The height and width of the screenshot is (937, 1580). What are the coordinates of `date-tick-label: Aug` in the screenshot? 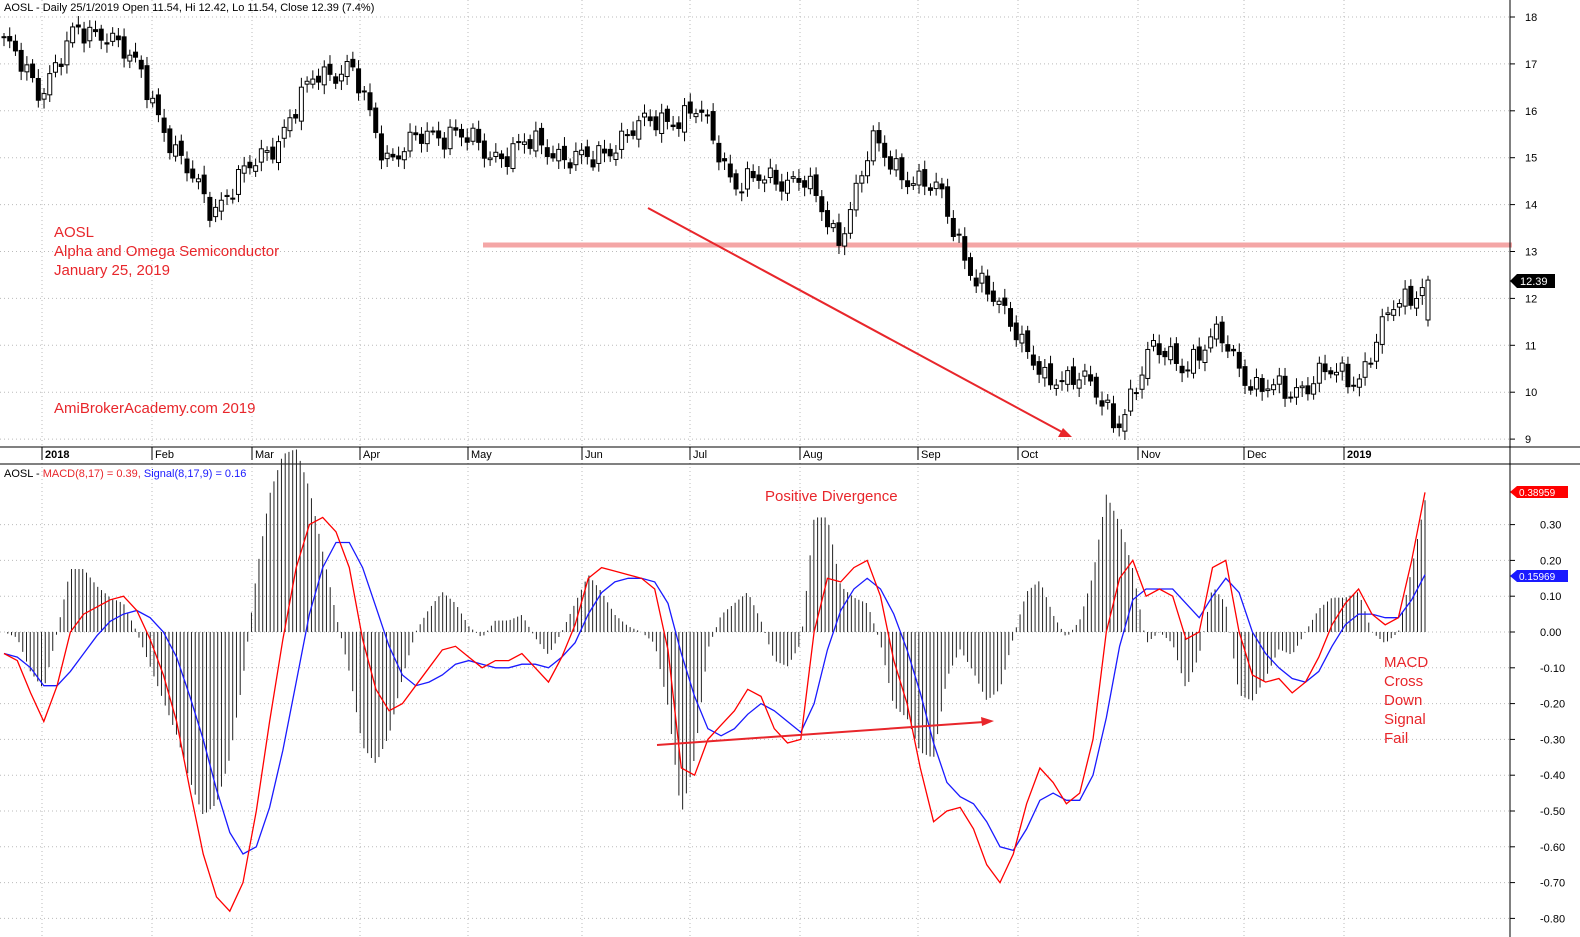 It's located at (813, 455).